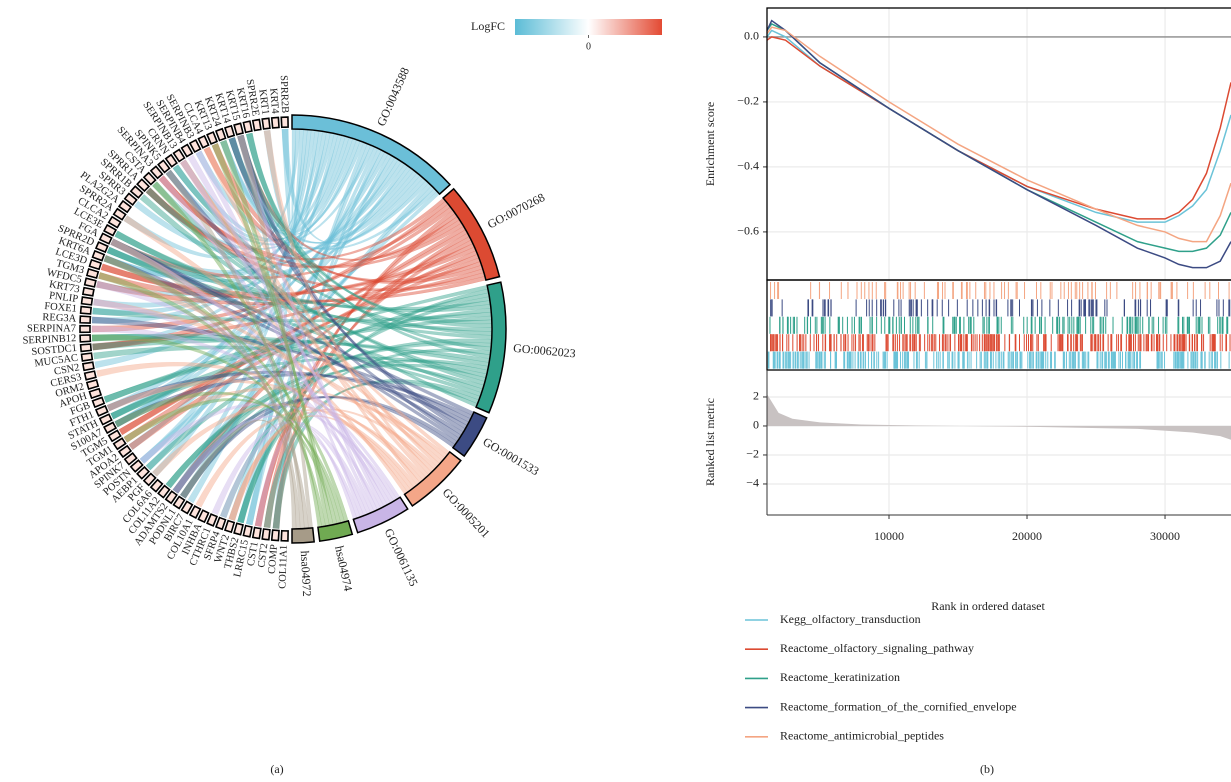 This screenshot has height=782, width=1231. I want to click on term-label: GO:0062023, so click(545, 351).